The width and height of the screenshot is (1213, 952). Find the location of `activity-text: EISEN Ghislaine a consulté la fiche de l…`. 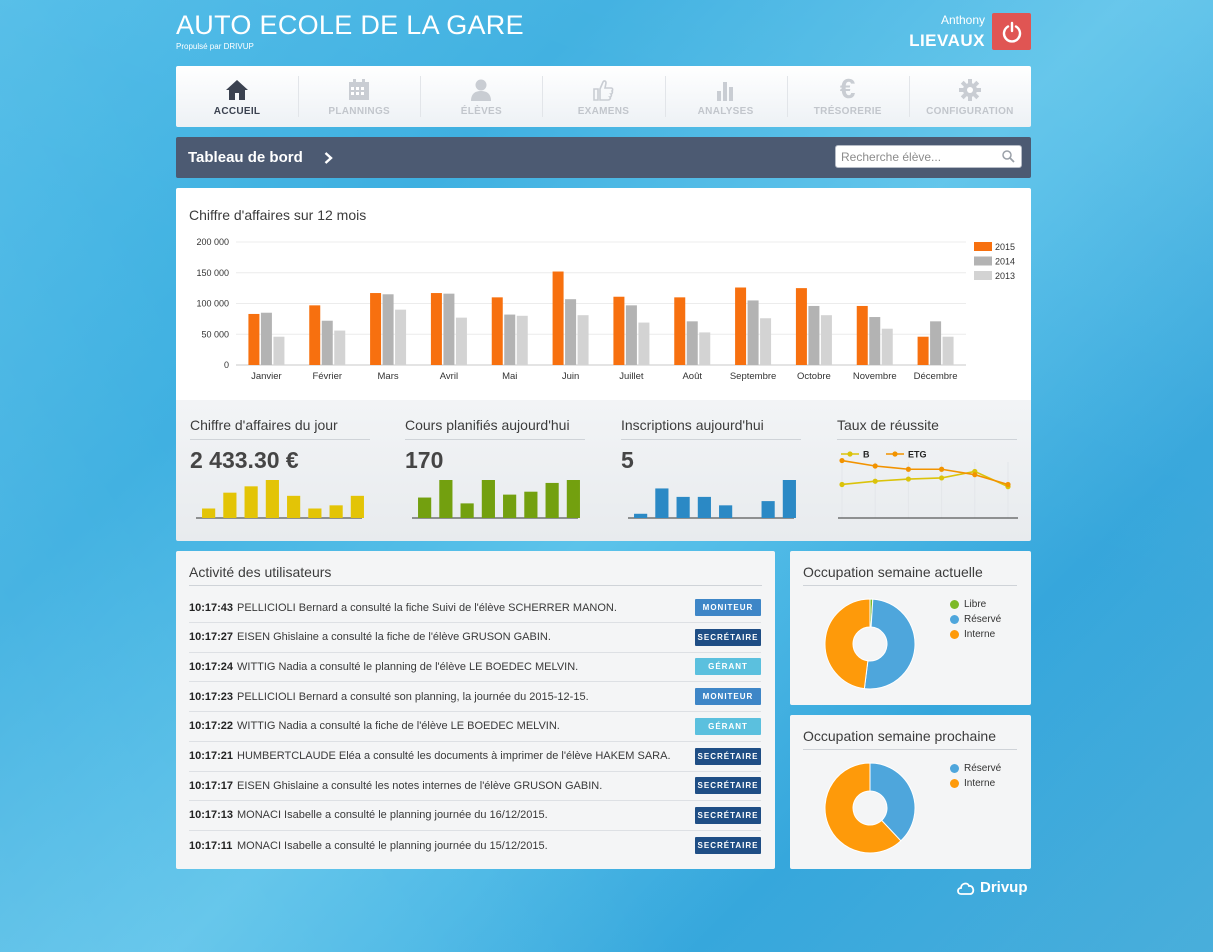

activity-text: EISEN Ghislaine a consulté la fiche de l… is located at coordinates (394, 637).